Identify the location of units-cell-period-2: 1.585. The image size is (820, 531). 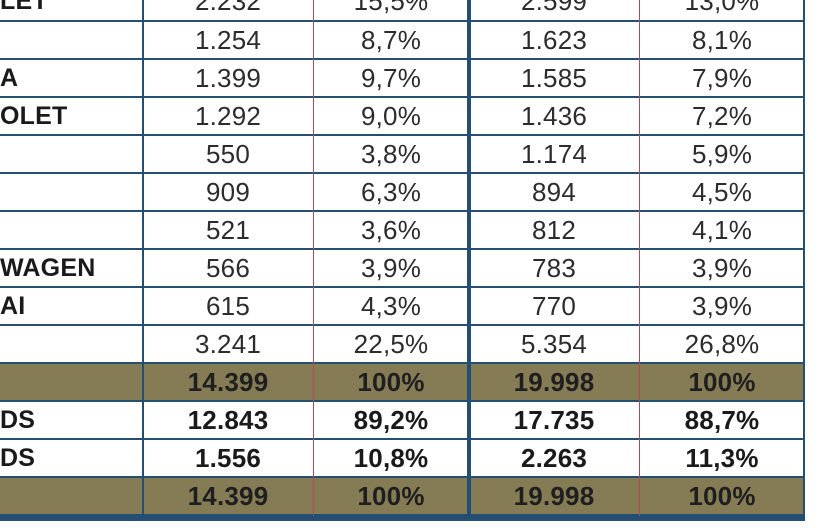
(554, 77).